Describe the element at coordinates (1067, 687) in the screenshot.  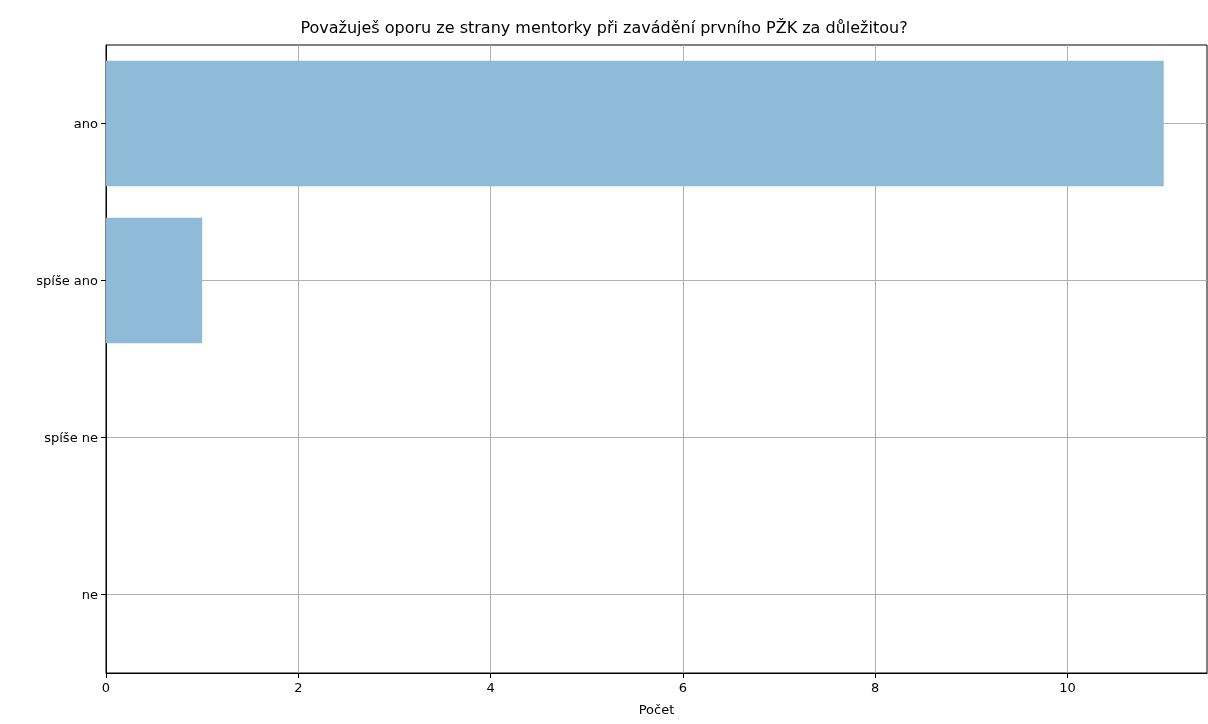
I see `x-tick-label: 10` at that location.